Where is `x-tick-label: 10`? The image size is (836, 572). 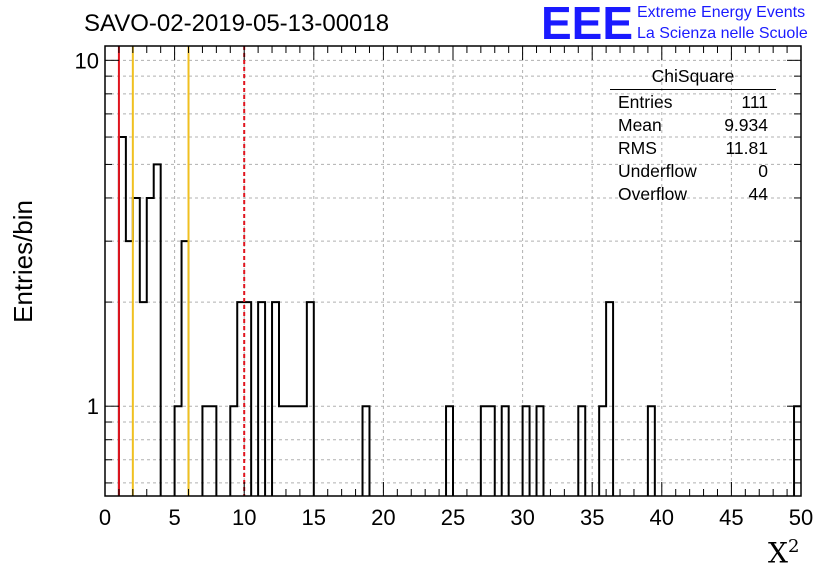 x-tick-label: 10 is located at coordinates (244, 517).